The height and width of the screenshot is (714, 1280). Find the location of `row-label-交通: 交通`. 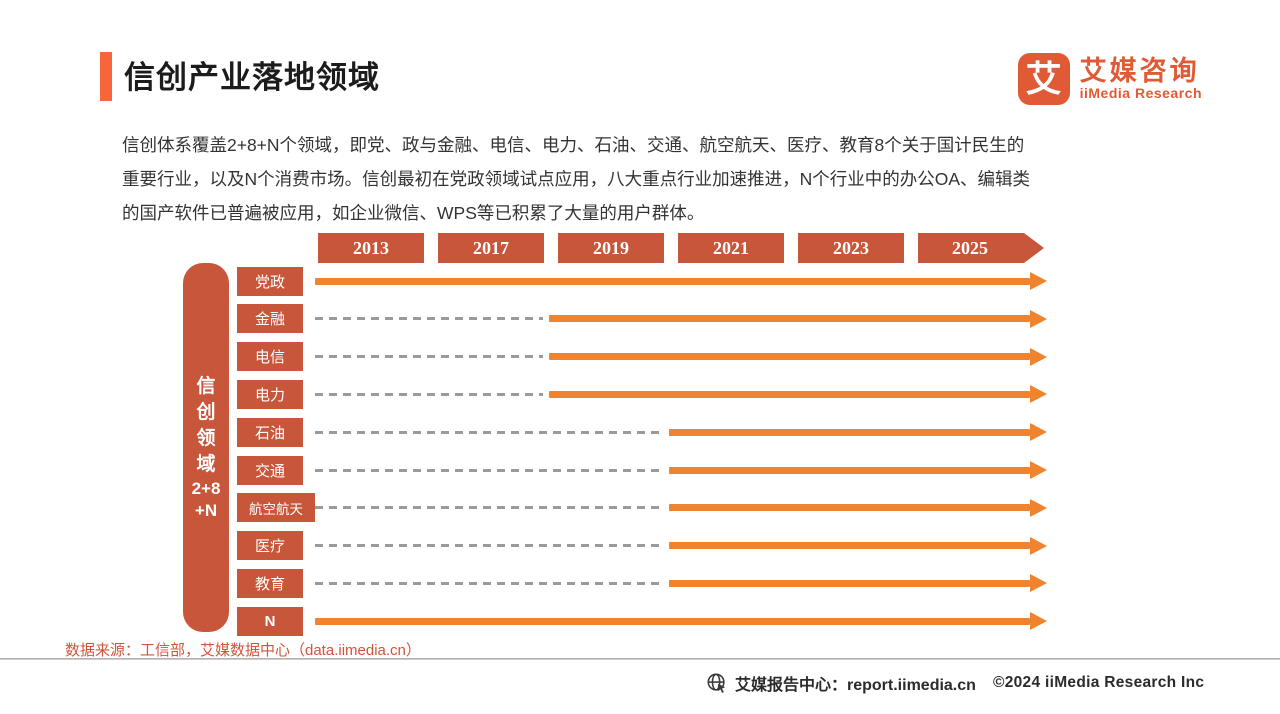

row-label-交通: 交通 is located at coordinates (270, 470).